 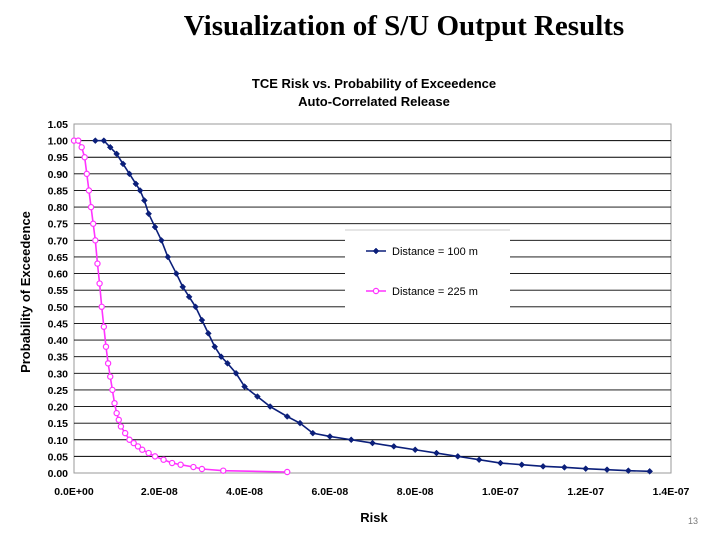 What do you see at coordinates (58, 424) in the screenshot?
I see `y-tick-label: 0.15` at bounding box center [58, 424].